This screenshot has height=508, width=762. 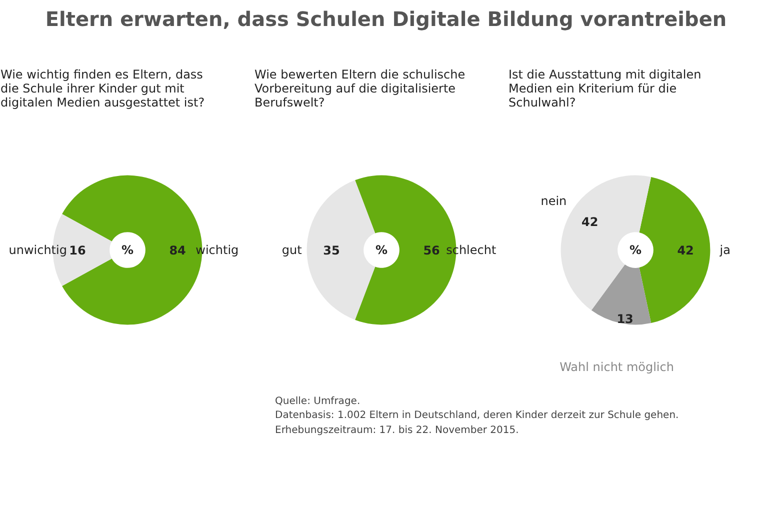 What do you see at coordinates (553, 201) in the screenshot?
I see `slice-label: nein` at bounding box center [553, 201].